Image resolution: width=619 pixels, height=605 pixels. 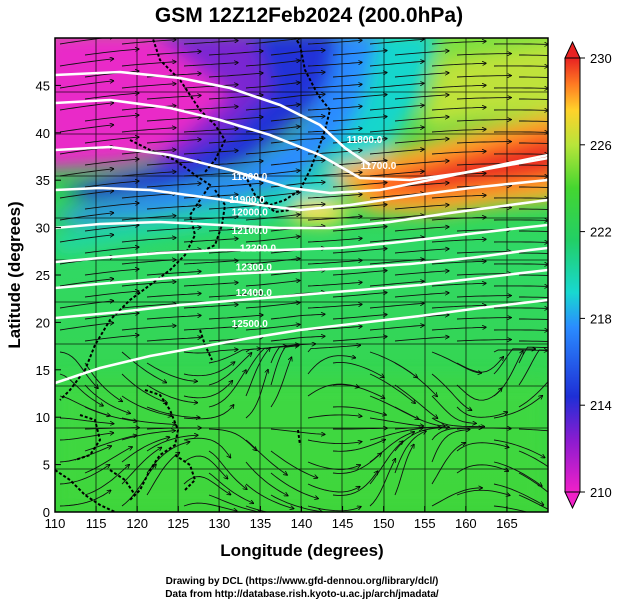 I want to click on x-tick-label: 135, so click(x=261, y=523).